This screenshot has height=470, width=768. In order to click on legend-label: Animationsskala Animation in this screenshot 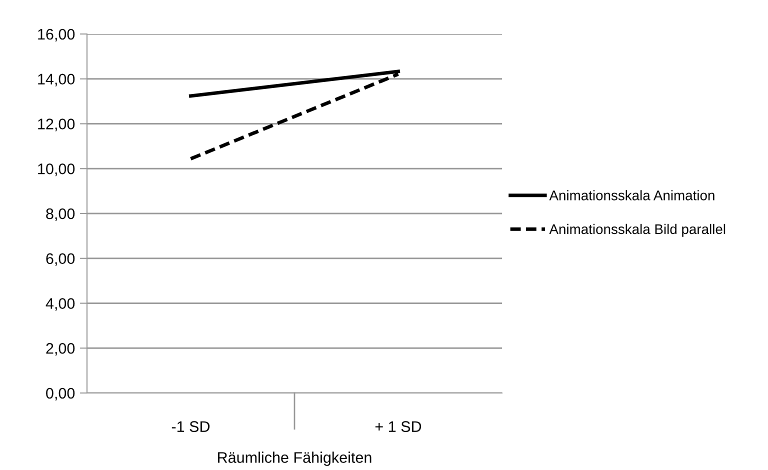, I will do `click(631, 195)`.